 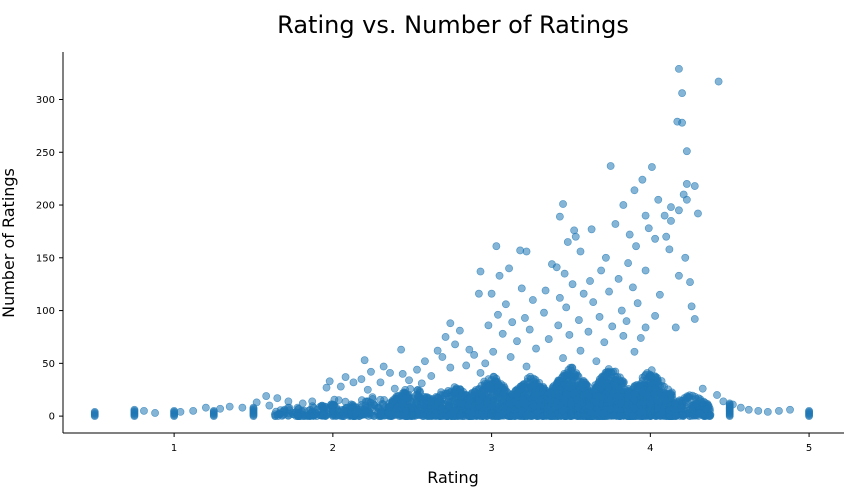 I want to click on y-tick-label: 100, so click(x=45, y=311).